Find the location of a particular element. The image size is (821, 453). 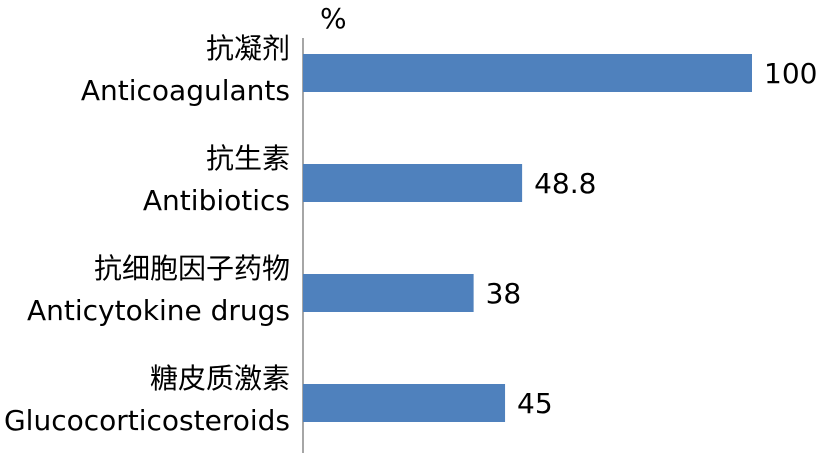

category-label-en: Anticytokine drugs is located at coordinates (158, 310).